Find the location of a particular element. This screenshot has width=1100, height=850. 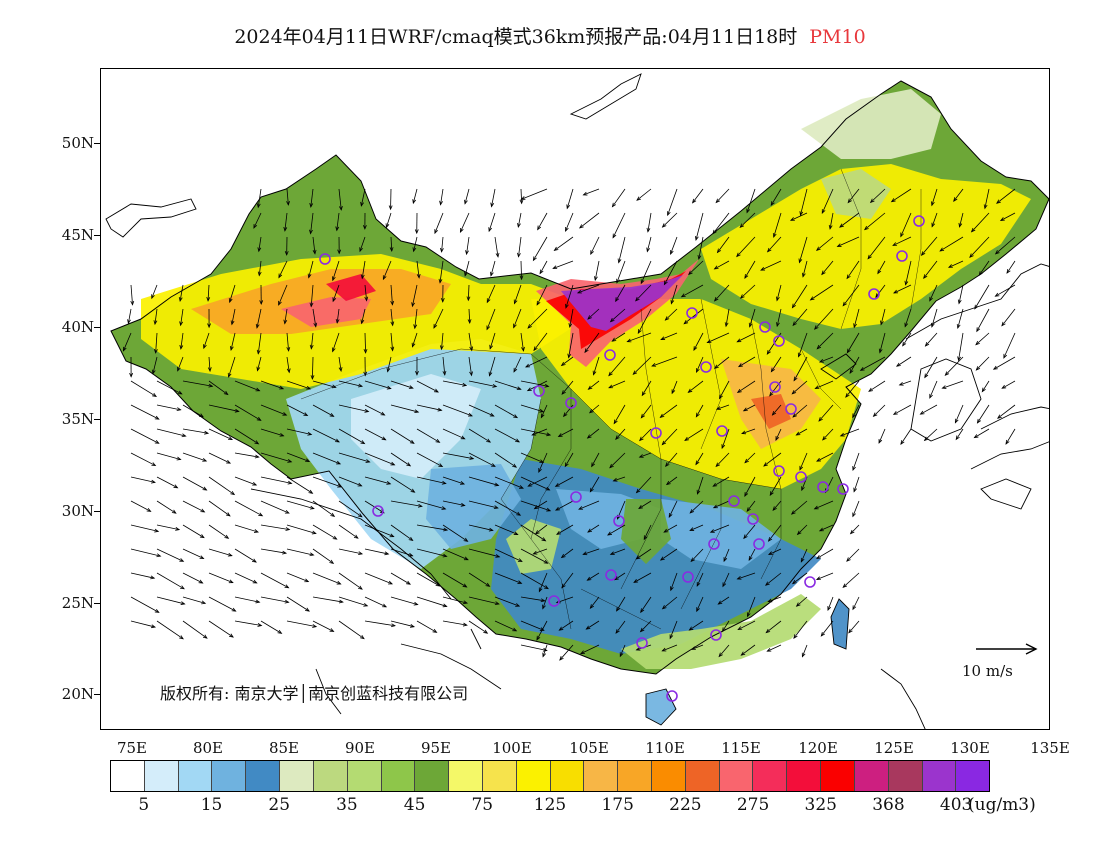

lat-label: 20N is located at coordinates (77, 694).